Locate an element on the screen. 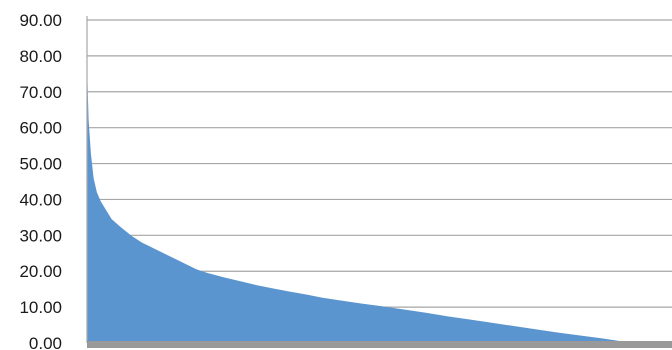 Image resolution: width=672 pixels, height=350 pixels. y-tick-label: 90.00 is located at coordinates (40, 20).